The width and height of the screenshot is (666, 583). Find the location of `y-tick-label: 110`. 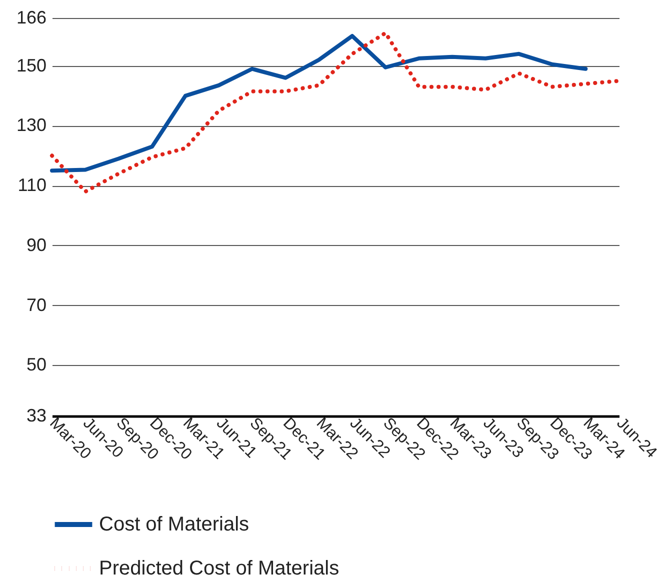

y-tick-label: 110 is located at coordinates (32, 185).